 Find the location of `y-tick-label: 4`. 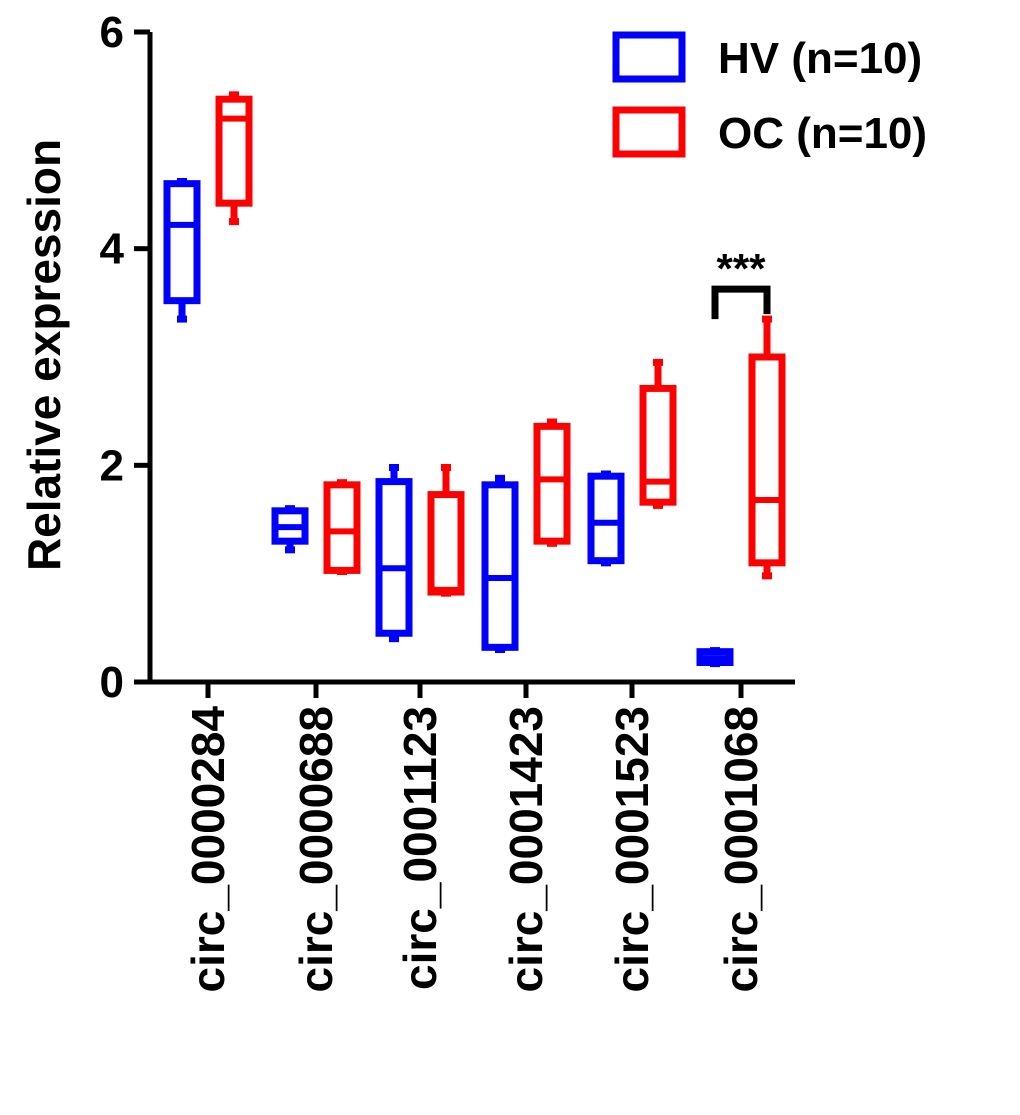

y-tick-label: 4 is located at coordinates (112, 249).